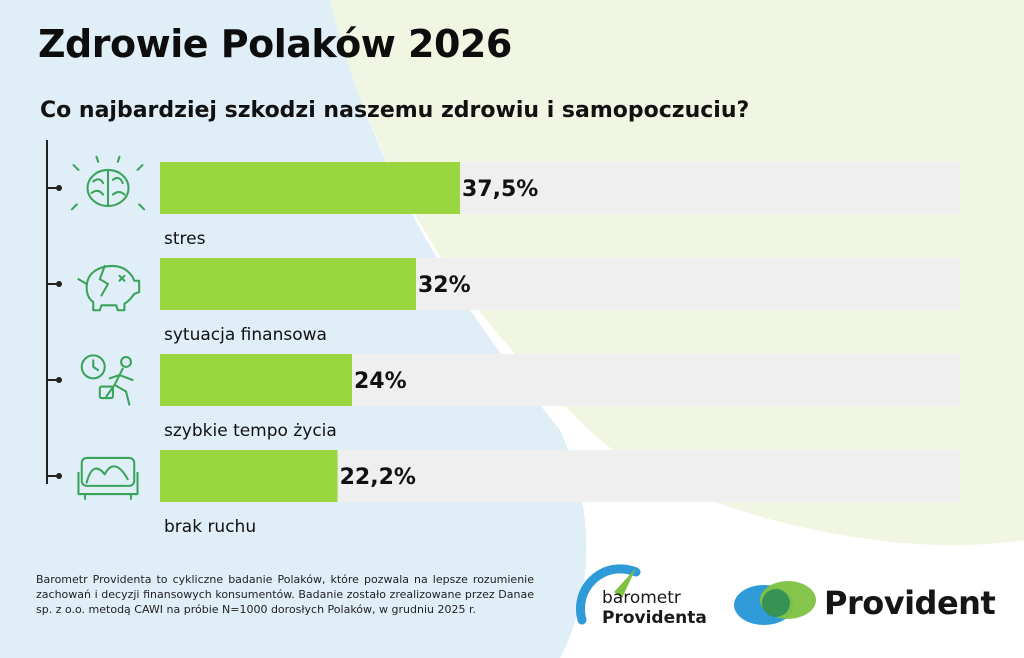 This screenshot has height=658, width=1024. I want to click on provident-logo-icon, so click(775, 603).